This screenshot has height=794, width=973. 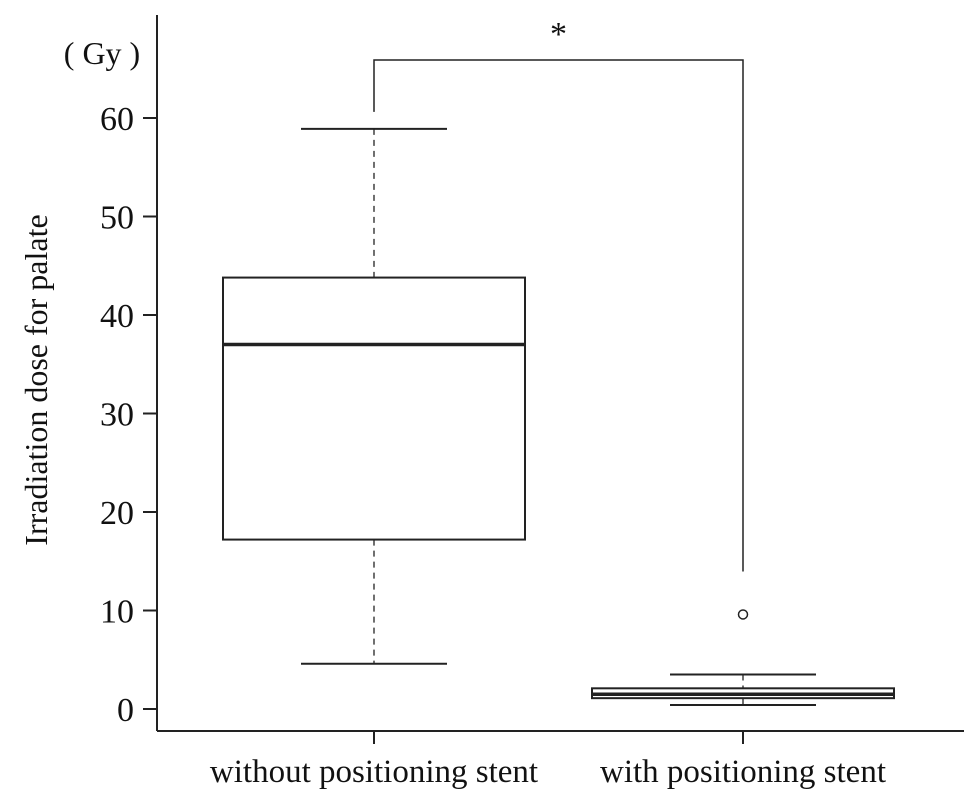 I want to click on y-tick-label: 10, so click(x=117, y=612).